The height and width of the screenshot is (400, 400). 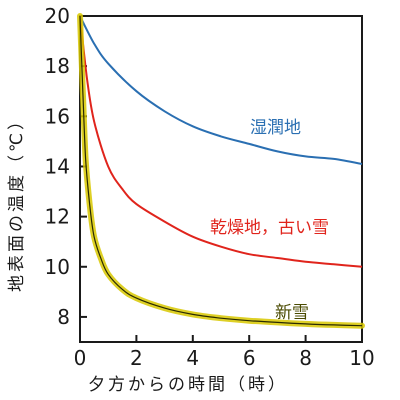 What do you see at coordinates (249, 358) in the screenshot?
I see `x-tick-label: 6` at bounding box center [249, 358].